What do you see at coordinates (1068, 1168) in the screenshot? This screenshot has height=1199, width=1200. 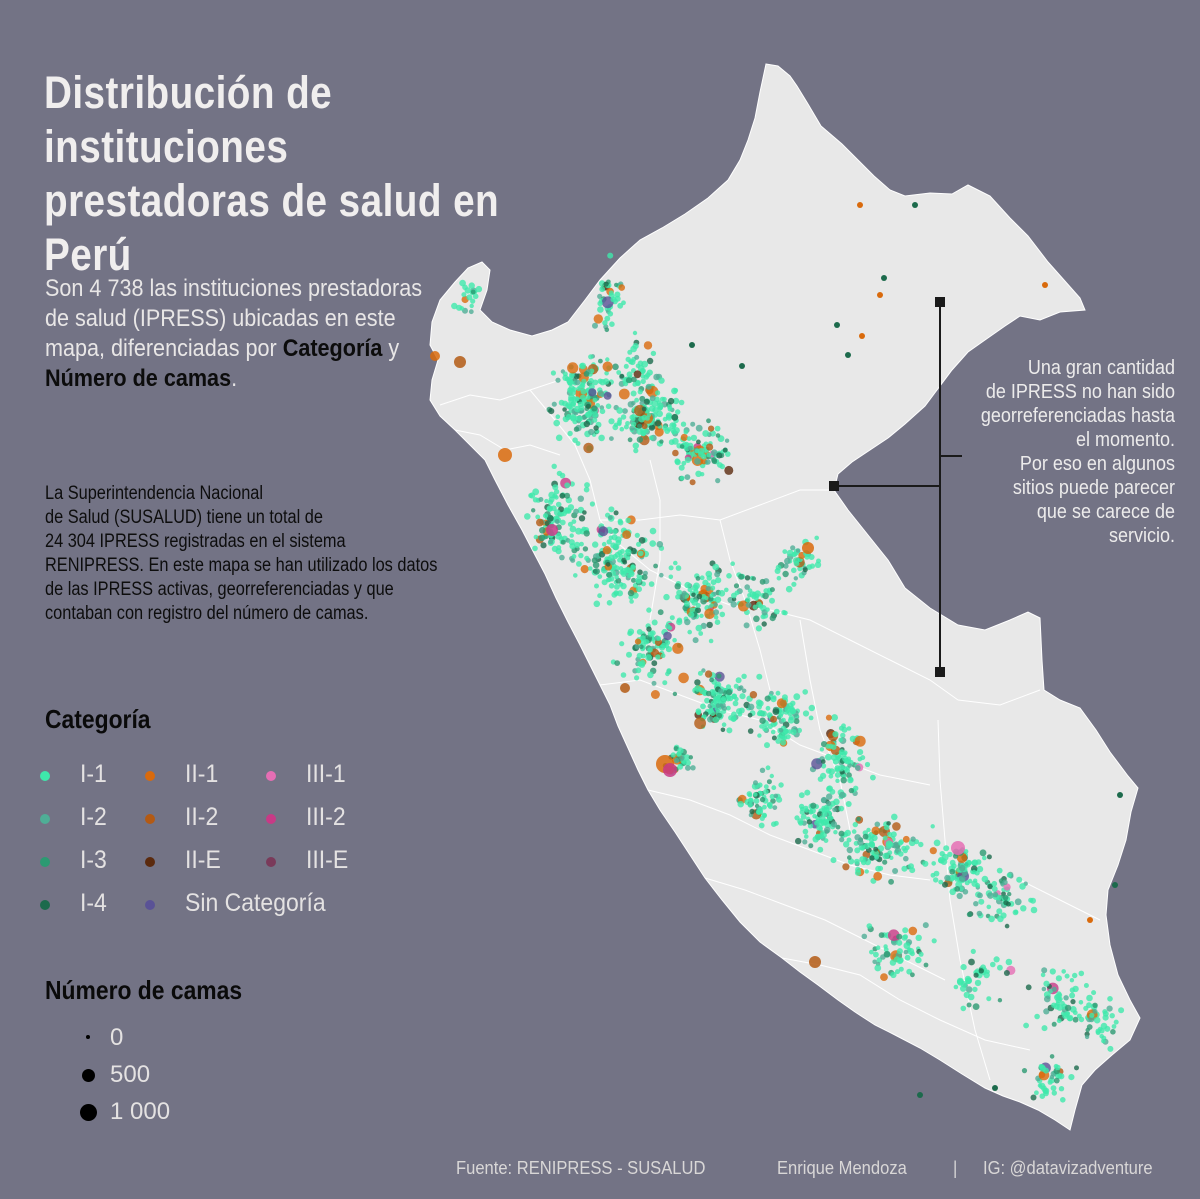 I see `footer-social: IG: @datavizadventure` at bounding box center [1068, 1168].